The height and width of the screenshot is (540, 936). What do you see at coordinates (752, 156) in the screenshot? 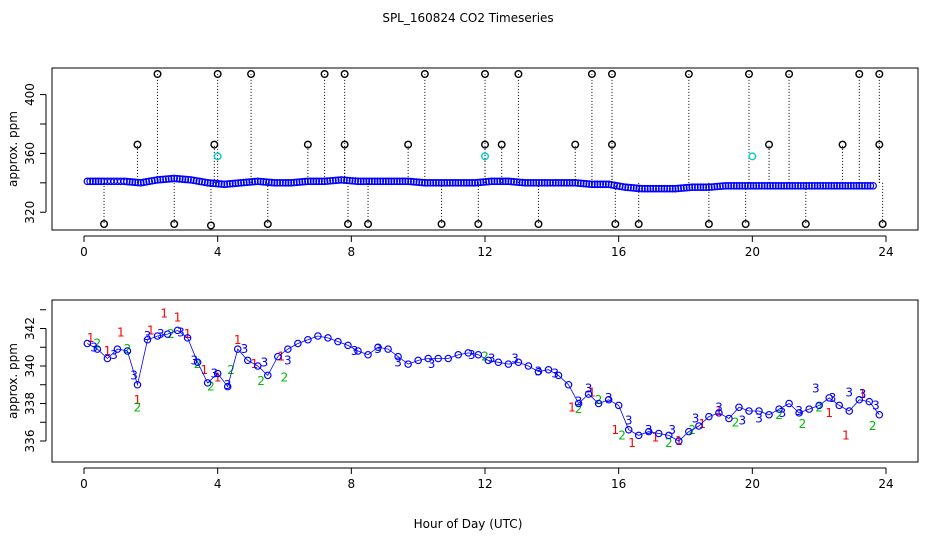
I see `top-cal-points-point` at bounding box center [752, 156].